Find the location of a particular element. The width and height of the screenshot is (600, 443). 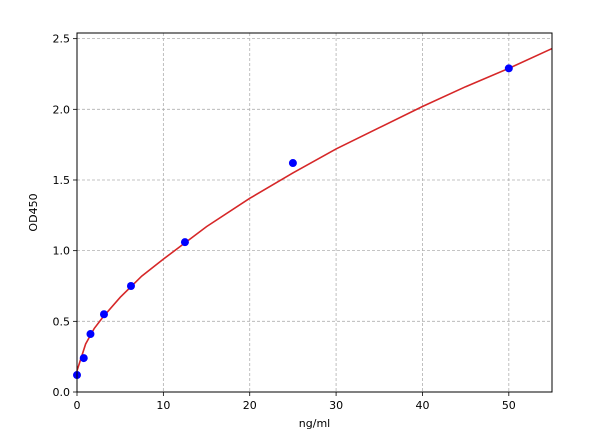

y-tick-label: 1.5 is located at coordinates (62, 180).